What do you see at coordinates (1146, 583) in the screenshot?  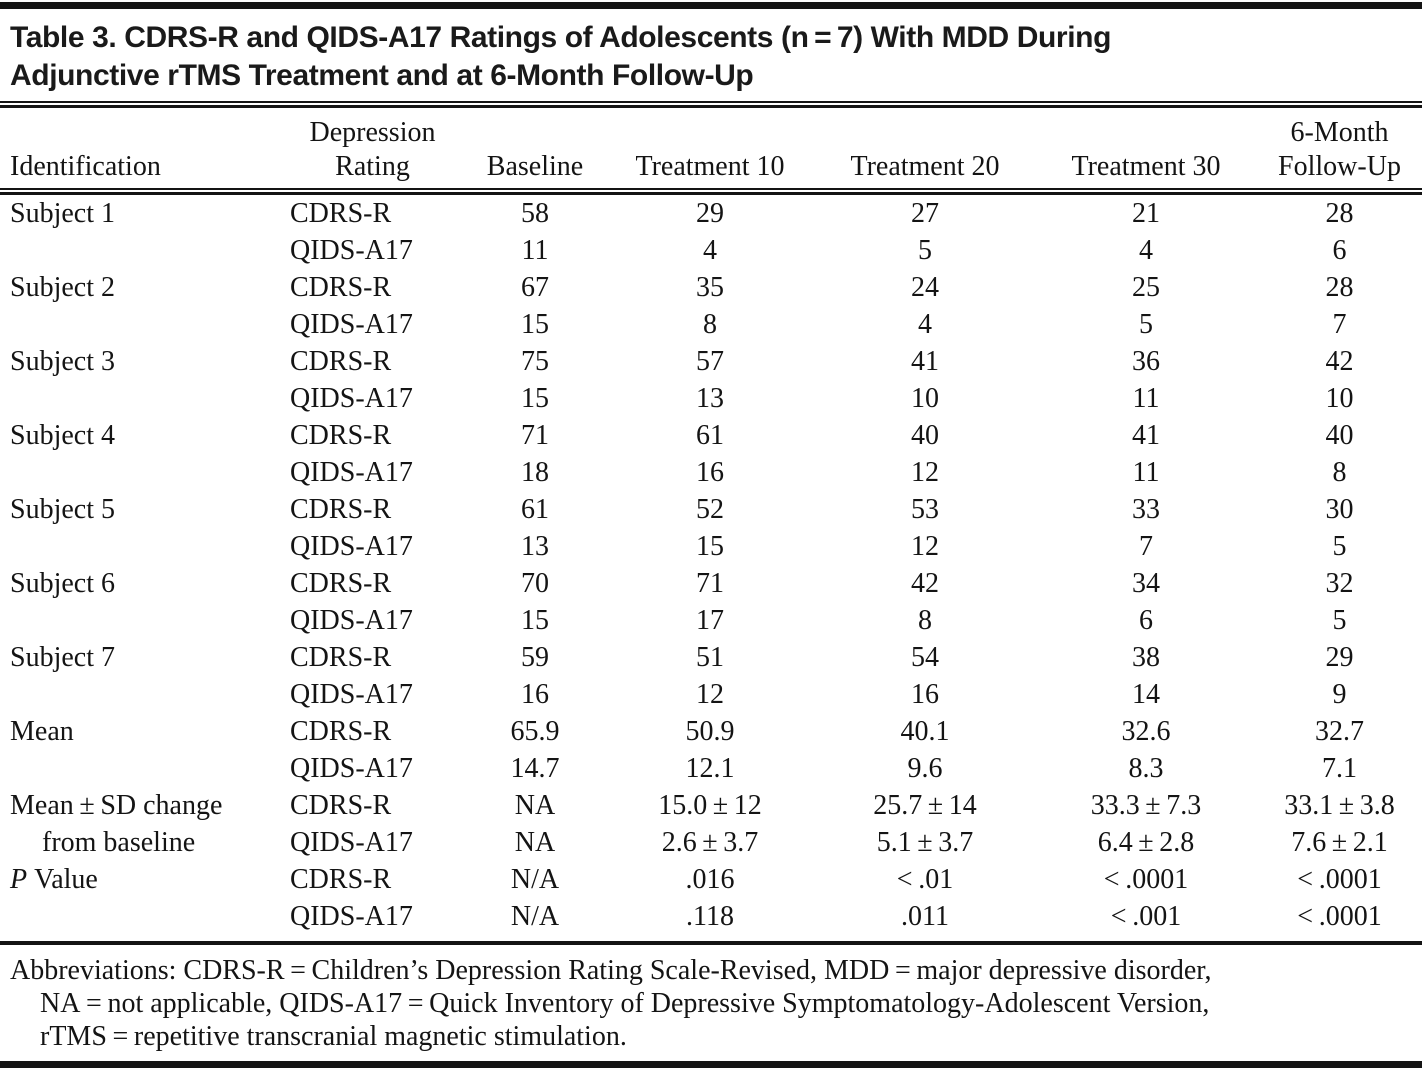 I see `treatment30-cell: 34` at bounding box center [1146, 583].